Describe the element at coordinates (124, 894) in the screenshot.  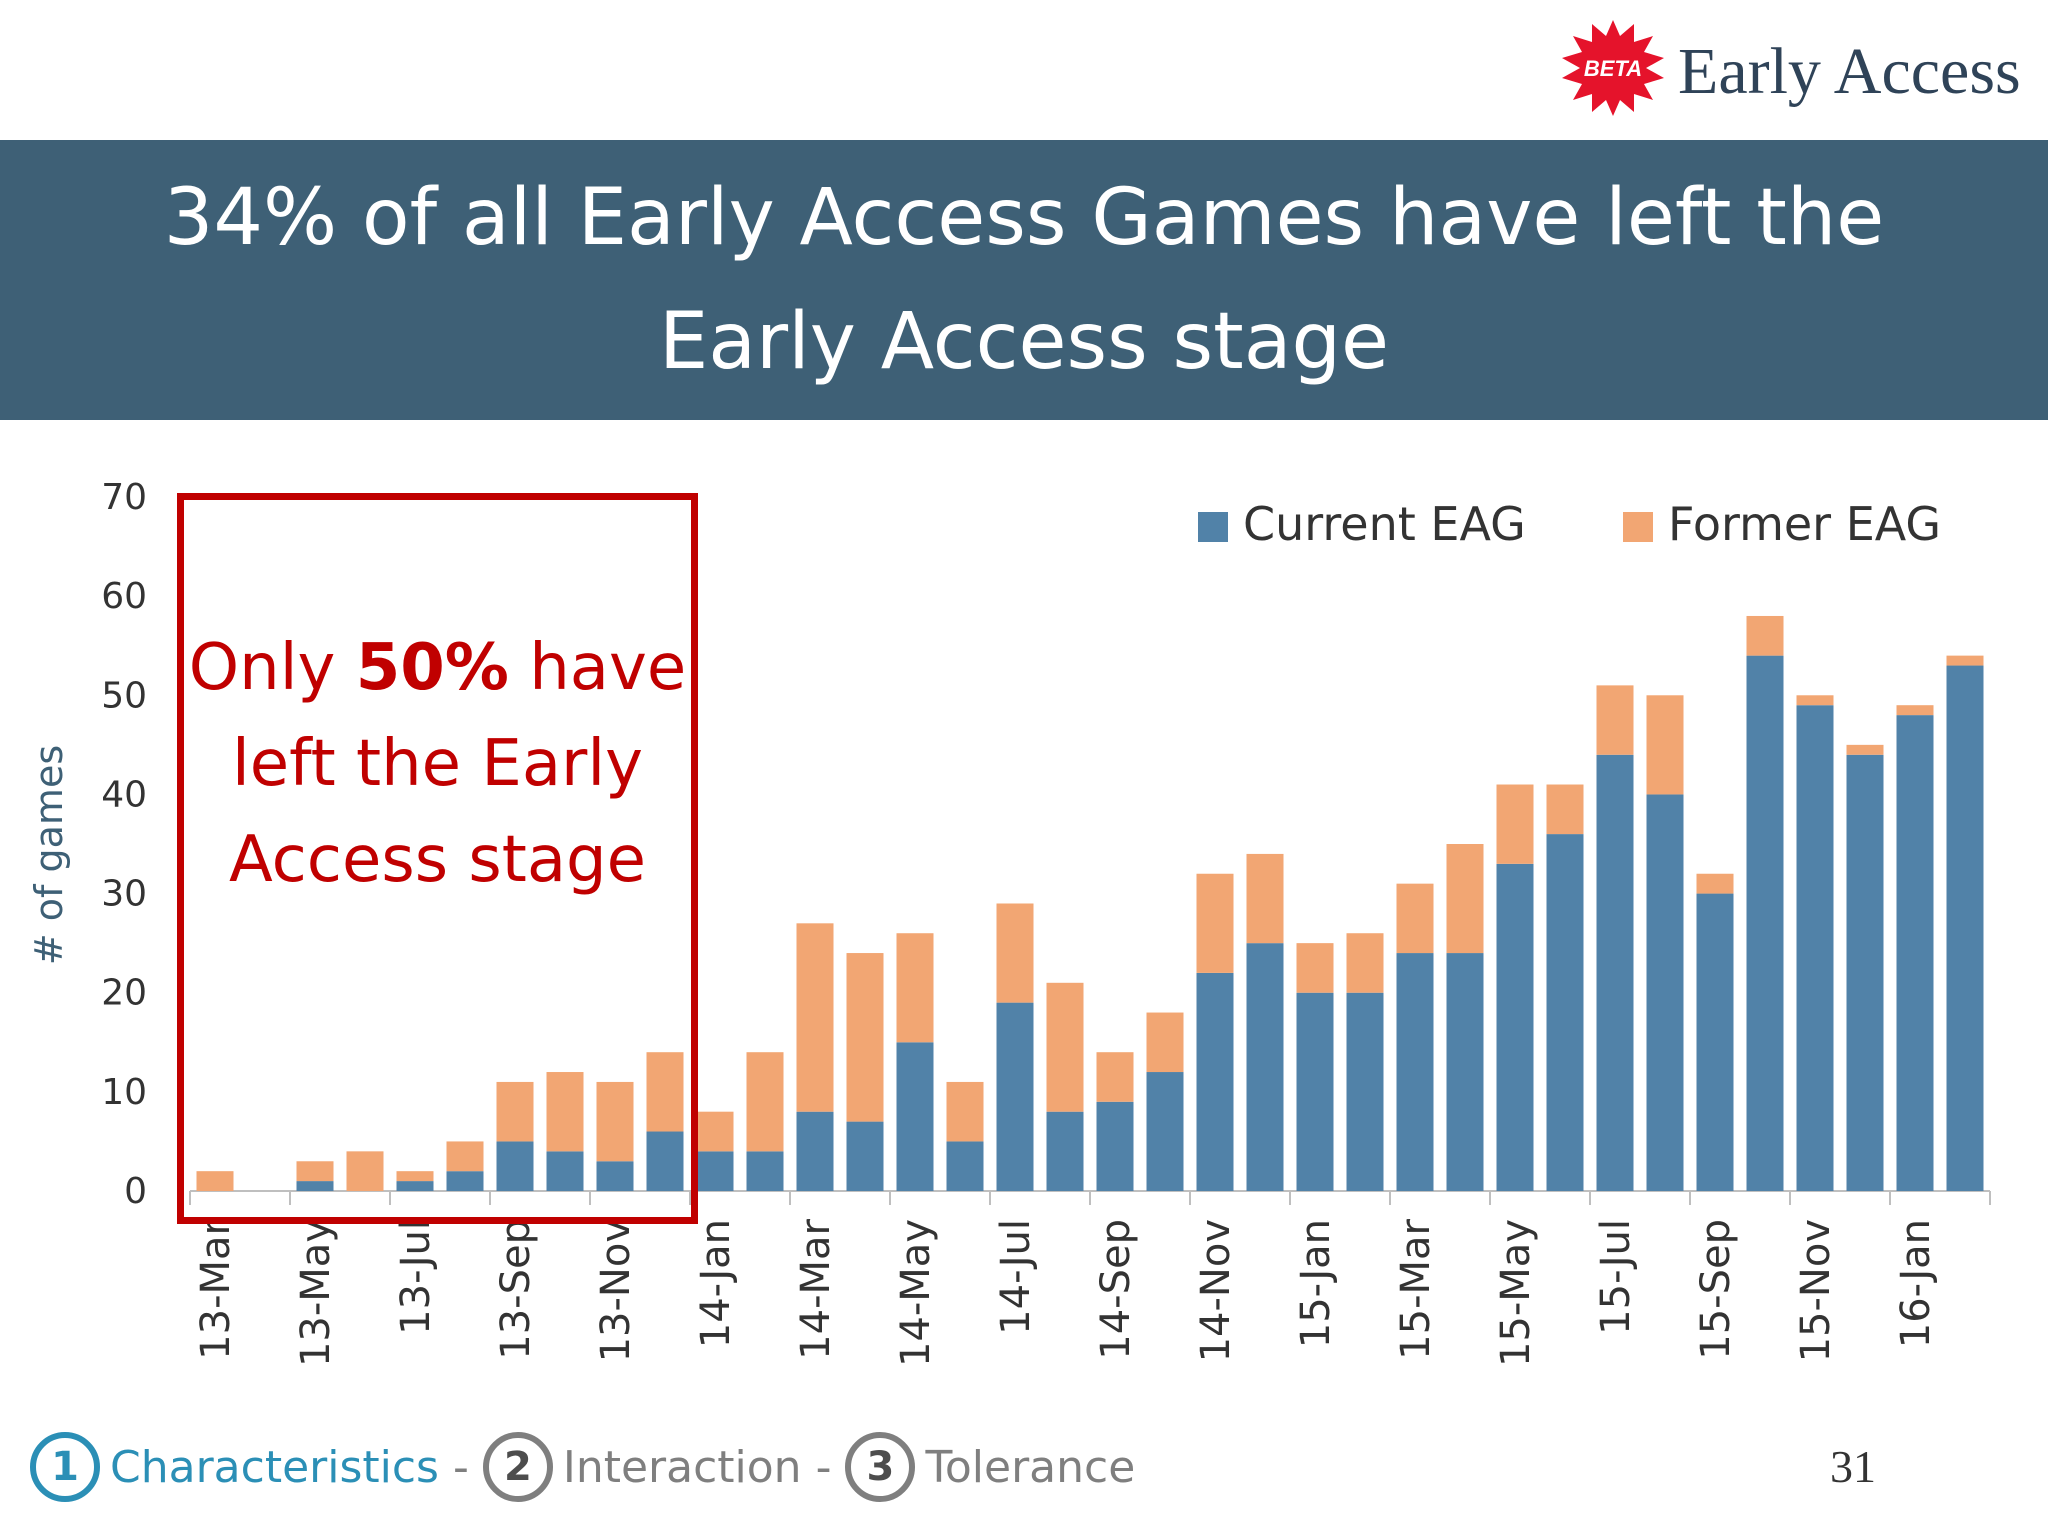
I see `y-tick-label: 30` at that location.